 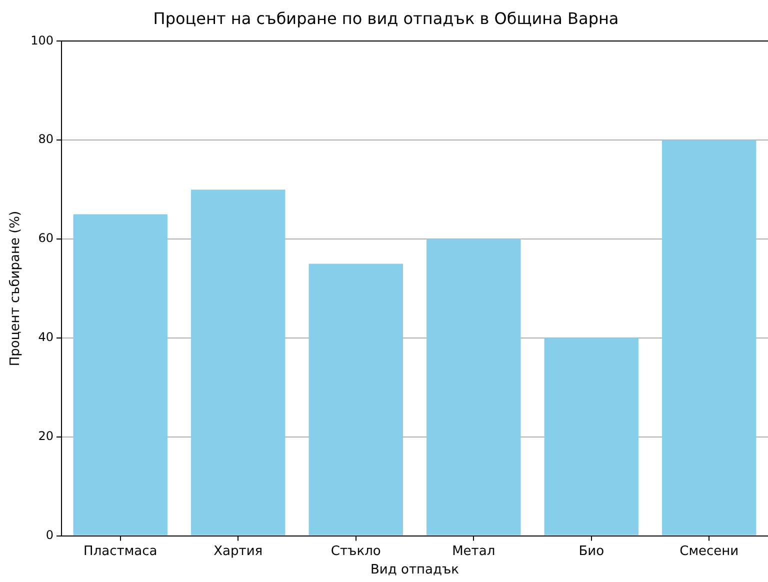 I want to click on y-axis-title: Процент събиране (%), so click(x=16, y=288).